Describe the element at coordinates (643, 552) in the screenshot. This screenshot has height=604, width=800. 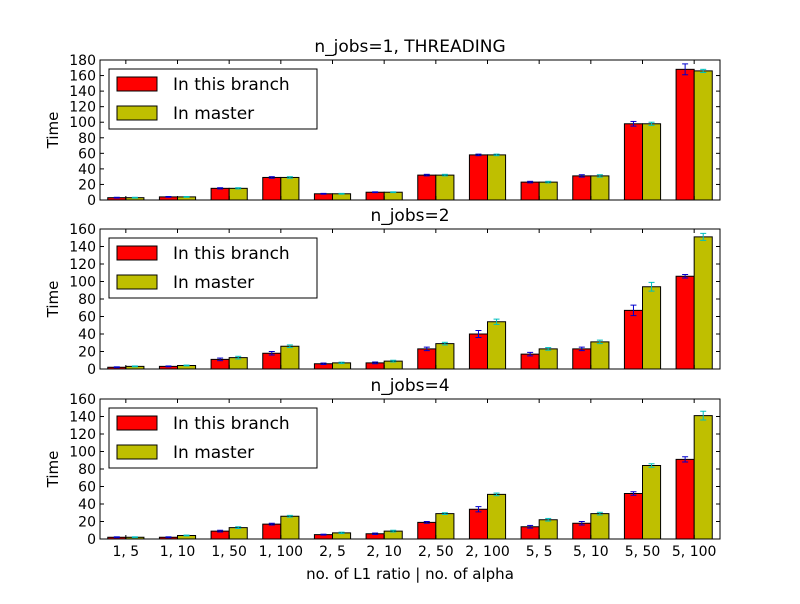
I see `x-tick-label: 5, 50` at that location.